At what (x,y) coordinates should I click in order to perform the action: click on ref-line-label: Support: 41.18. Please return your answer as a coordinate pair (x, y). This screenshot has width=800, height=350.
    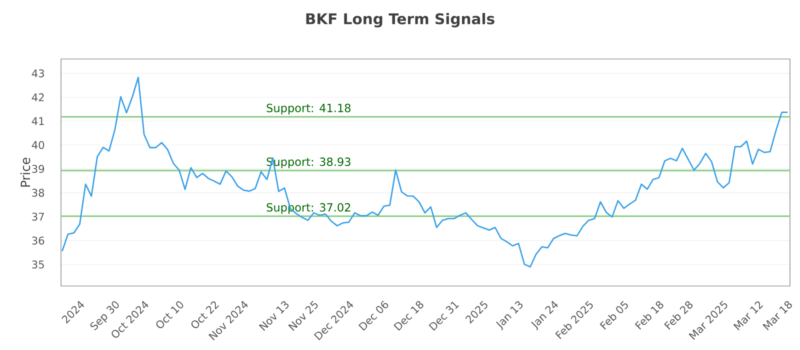
    Looking at the image, I should click on (308, 109).